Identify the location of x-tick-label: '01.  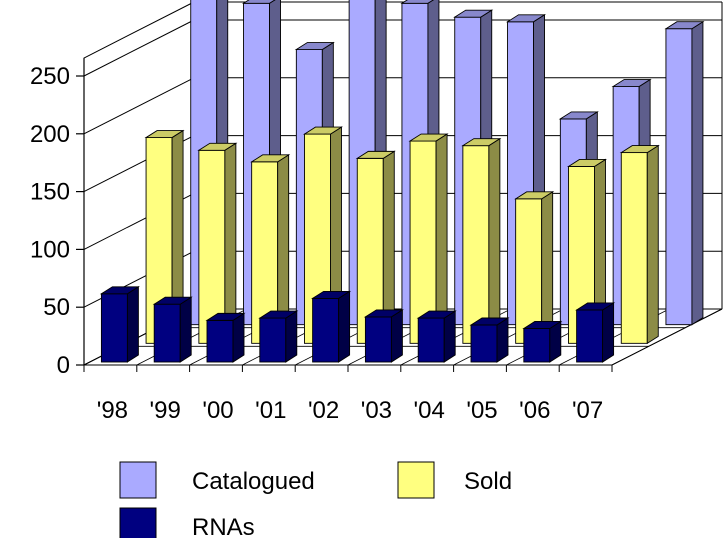
(270, 410).